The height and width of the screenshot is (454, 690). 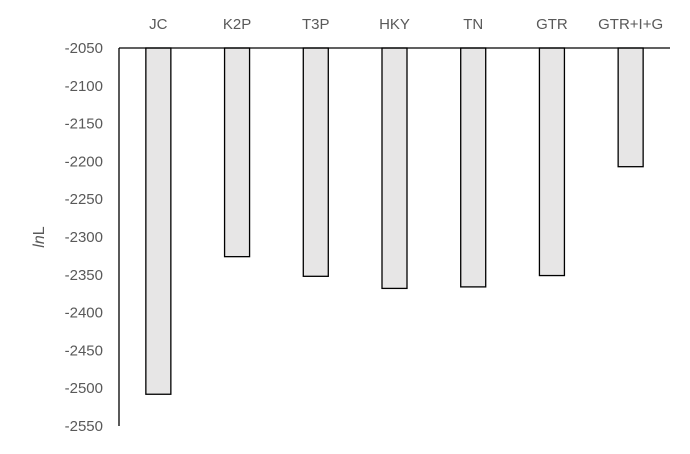 What do you see at coordinates (39, 230) in the screenshot?
I see `y-axis-label-rest: L` at bounding box center [39, 230].